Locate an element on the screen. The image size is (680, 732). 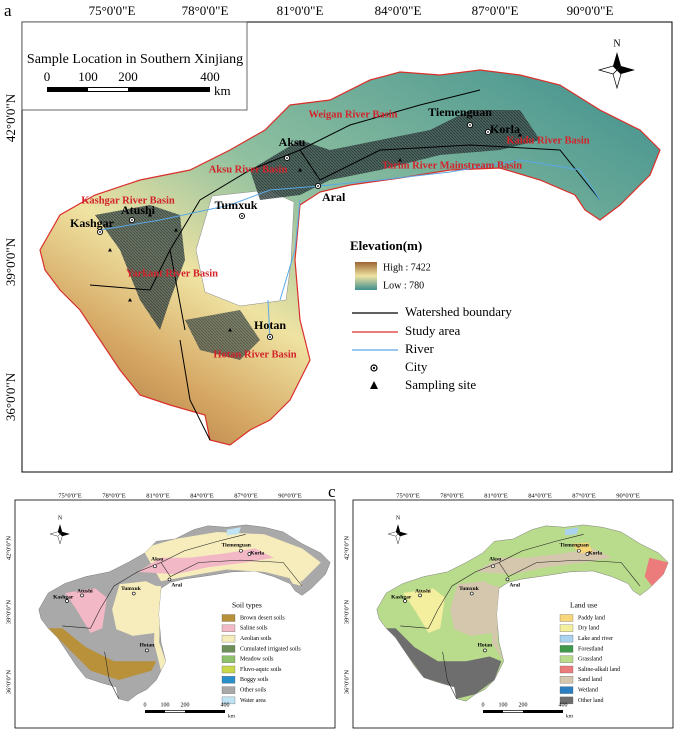
watershed-boundary is located at coordinates (520, 616).